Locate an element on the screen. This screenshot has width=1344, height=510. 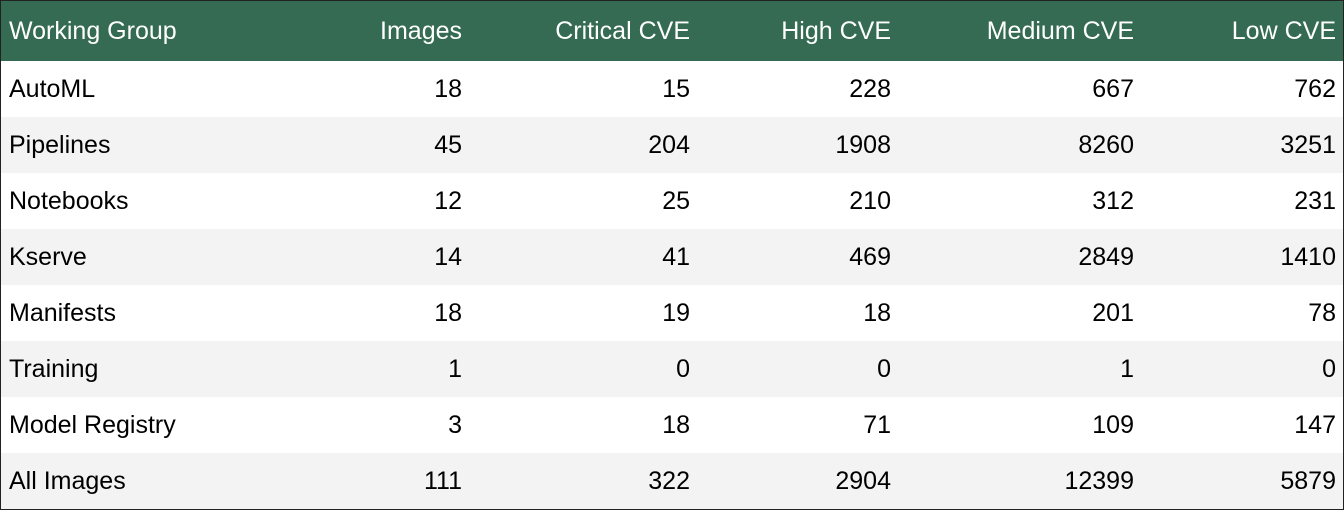
cell-critical-cve: 18 is located at coordinates (676, 424).